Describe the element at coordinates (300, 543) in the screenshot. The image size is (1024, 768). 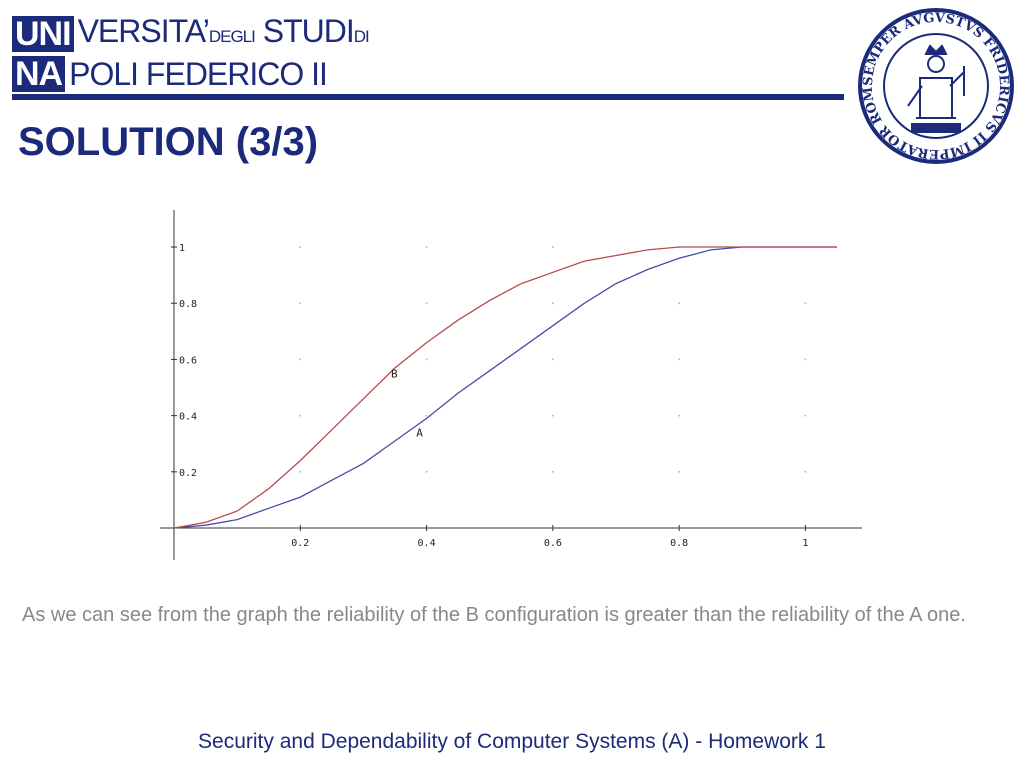
I see `x-tick-label: 0.2` at that location.